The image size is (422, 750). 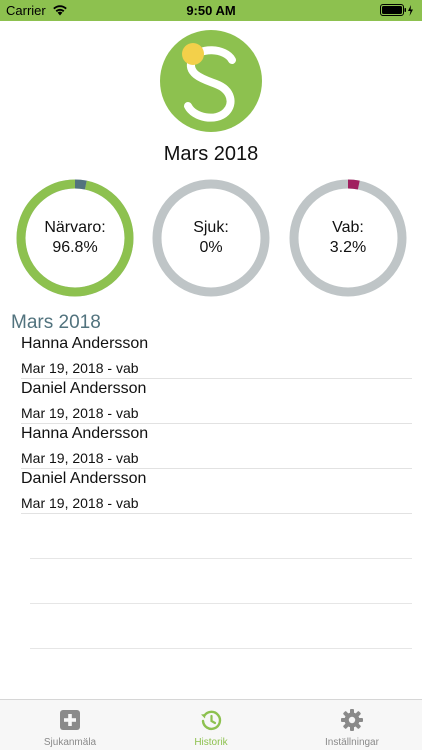 What do you see at coordinates (352, 742) in the screenshot?
I see `tab-label: Inställningar` at bounding box center [352, 742].